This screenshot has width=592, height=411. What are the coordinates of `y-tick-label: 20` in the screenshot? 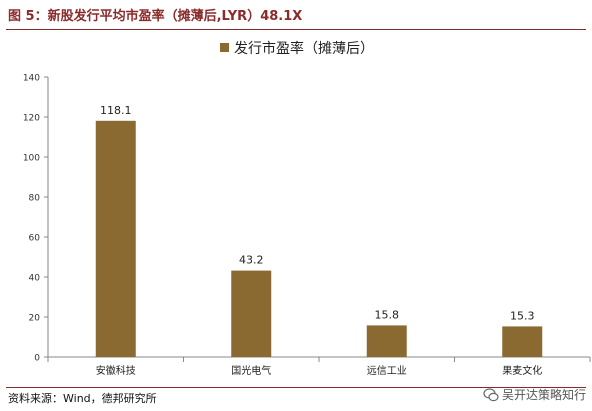 It's located at (35, 319).